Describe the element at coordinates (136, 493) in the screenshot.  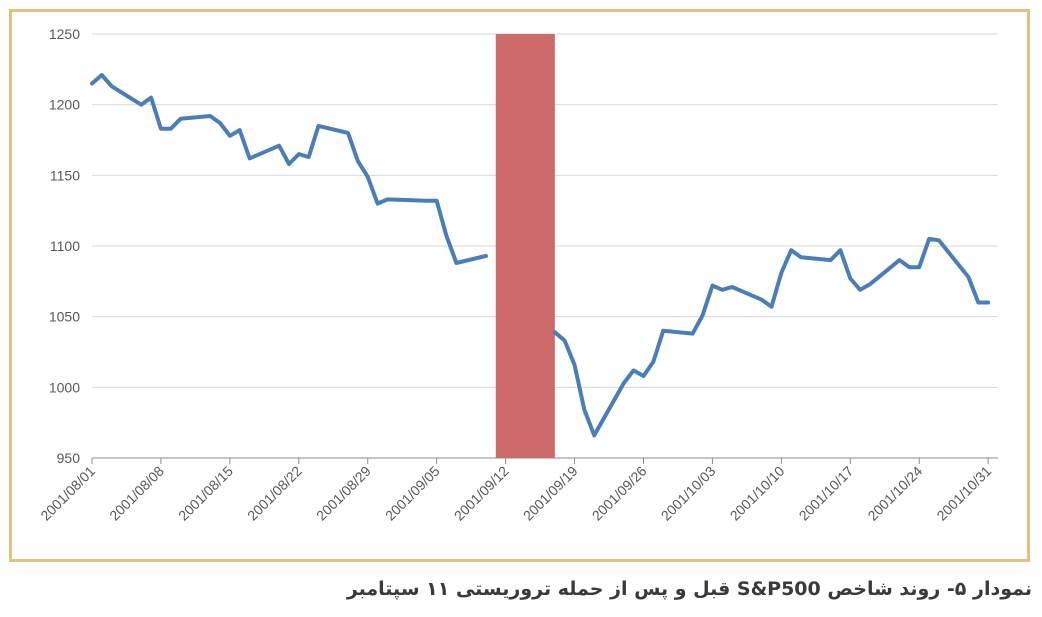
I see `x-tick-label: 2001/08/08` at that location.